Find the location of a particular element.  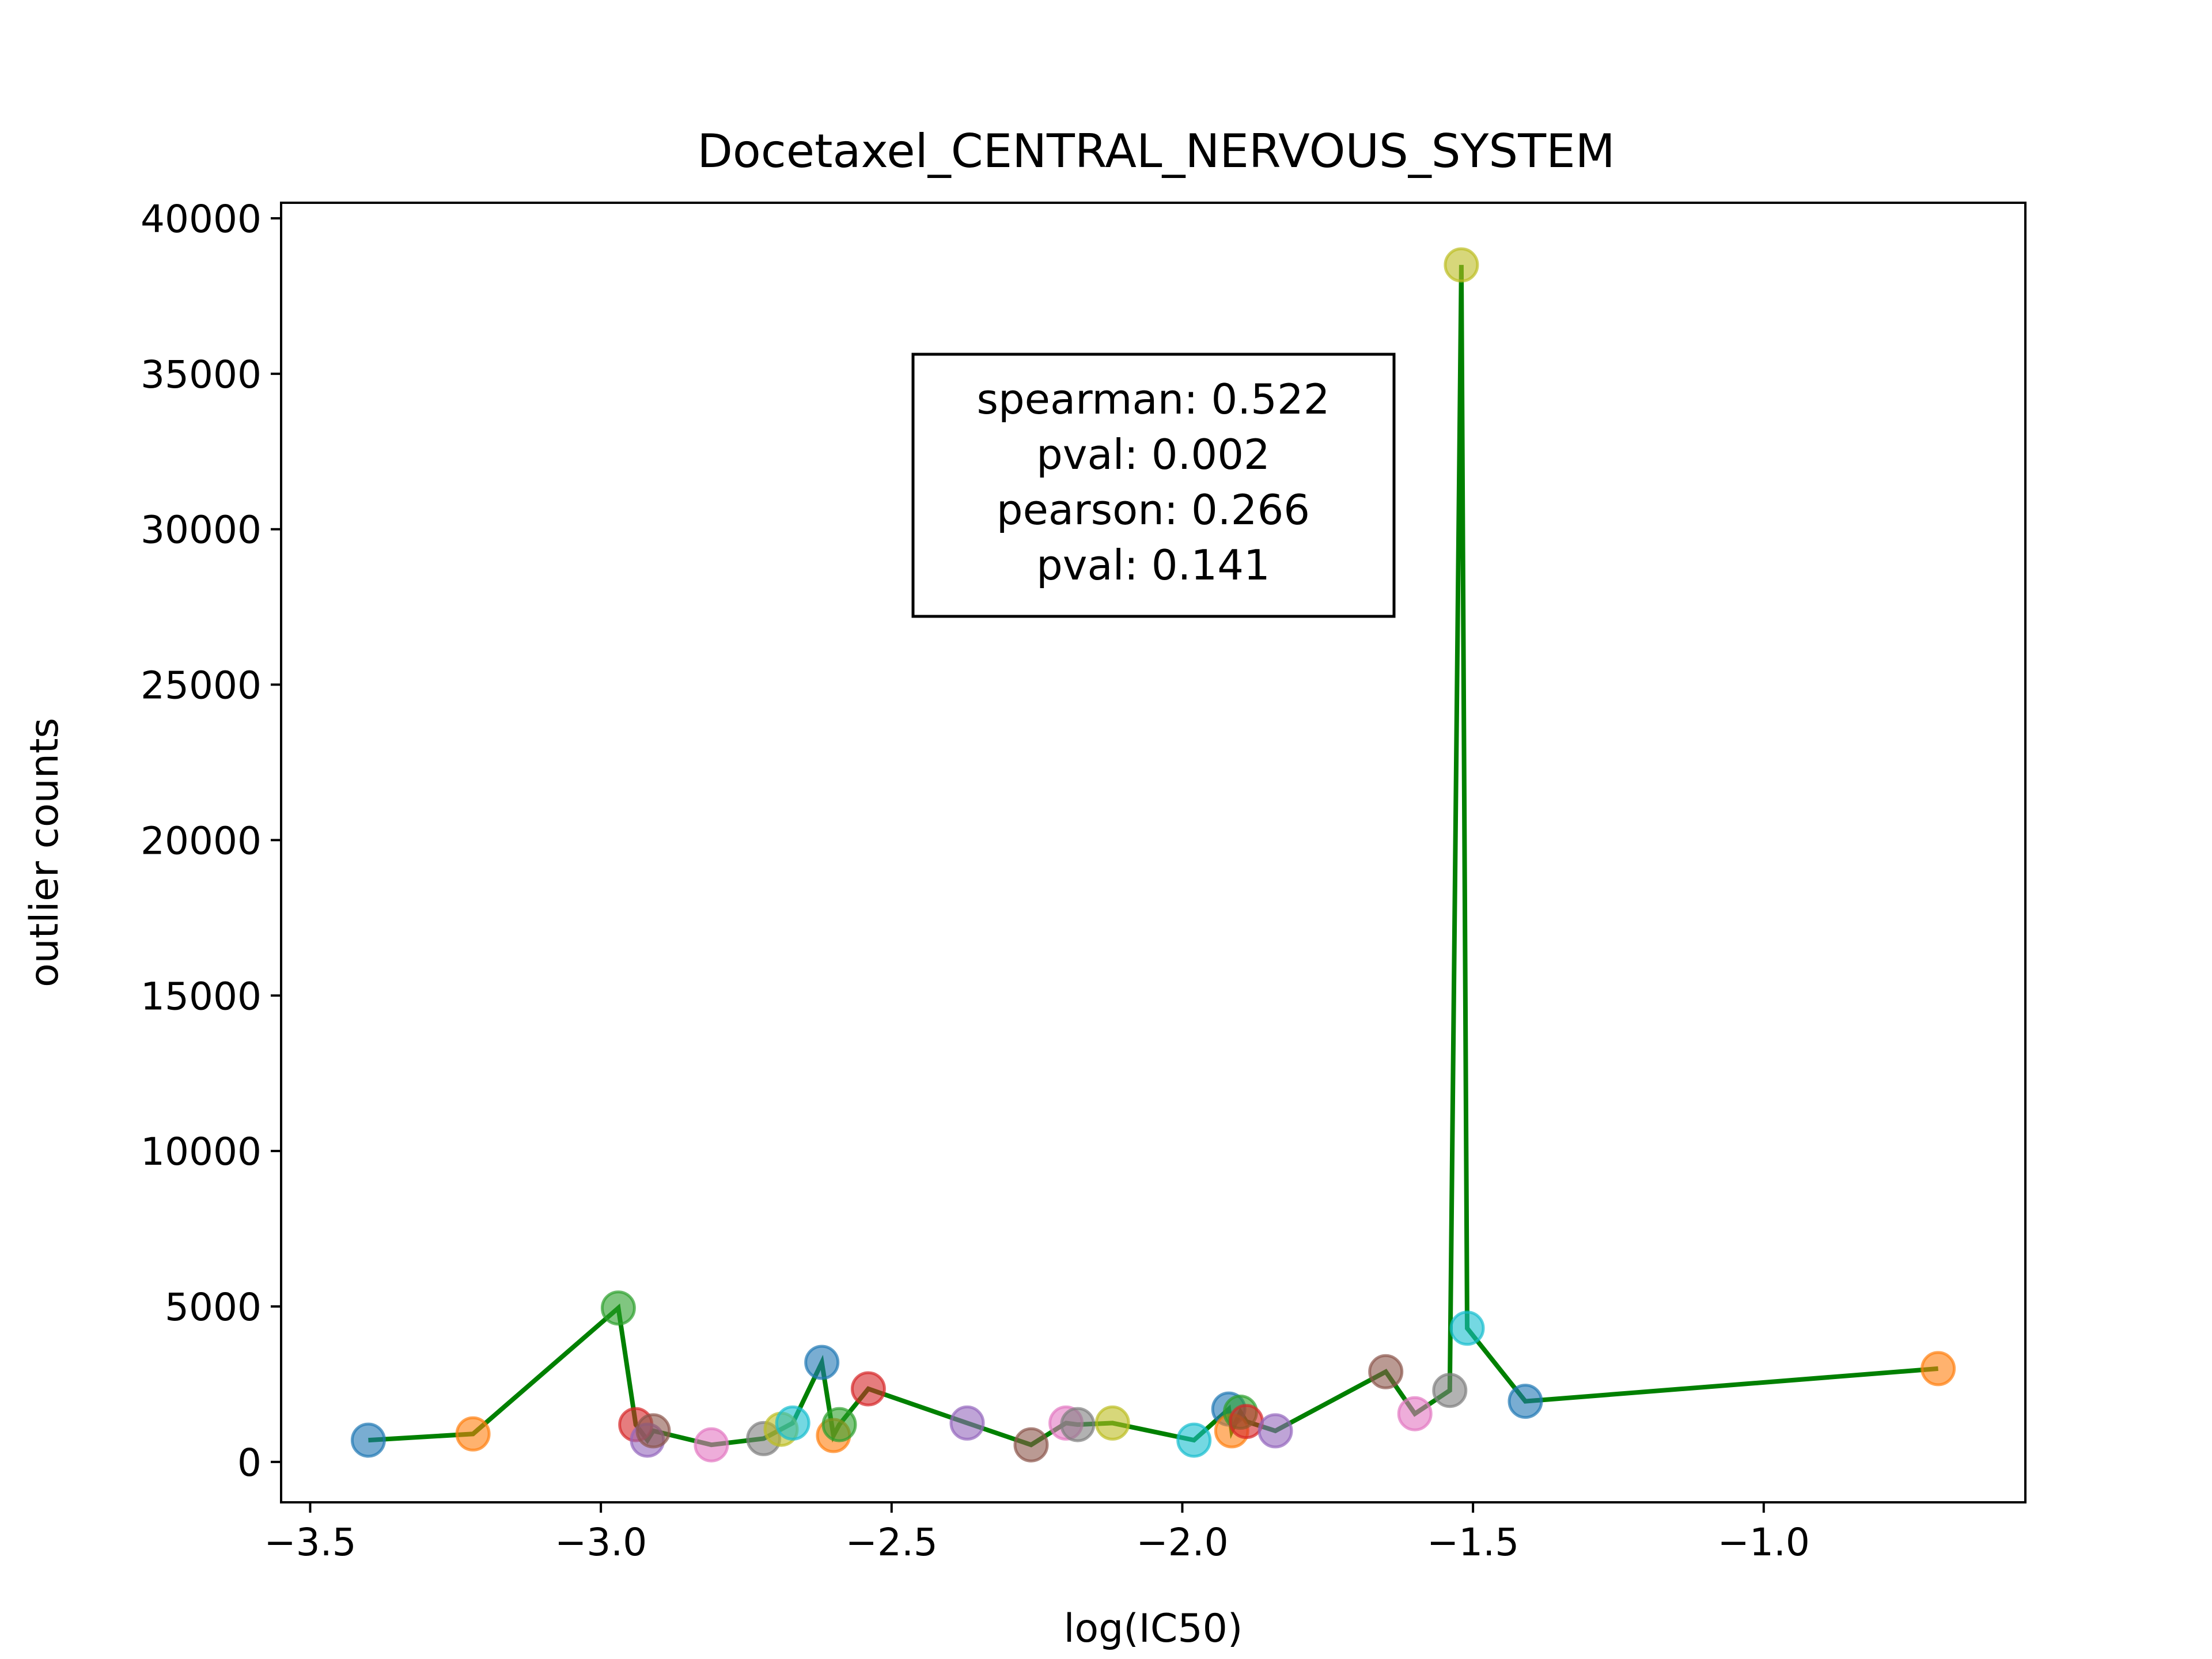

x-tick-label: −3.0 is located at coordinates (601, 1542).